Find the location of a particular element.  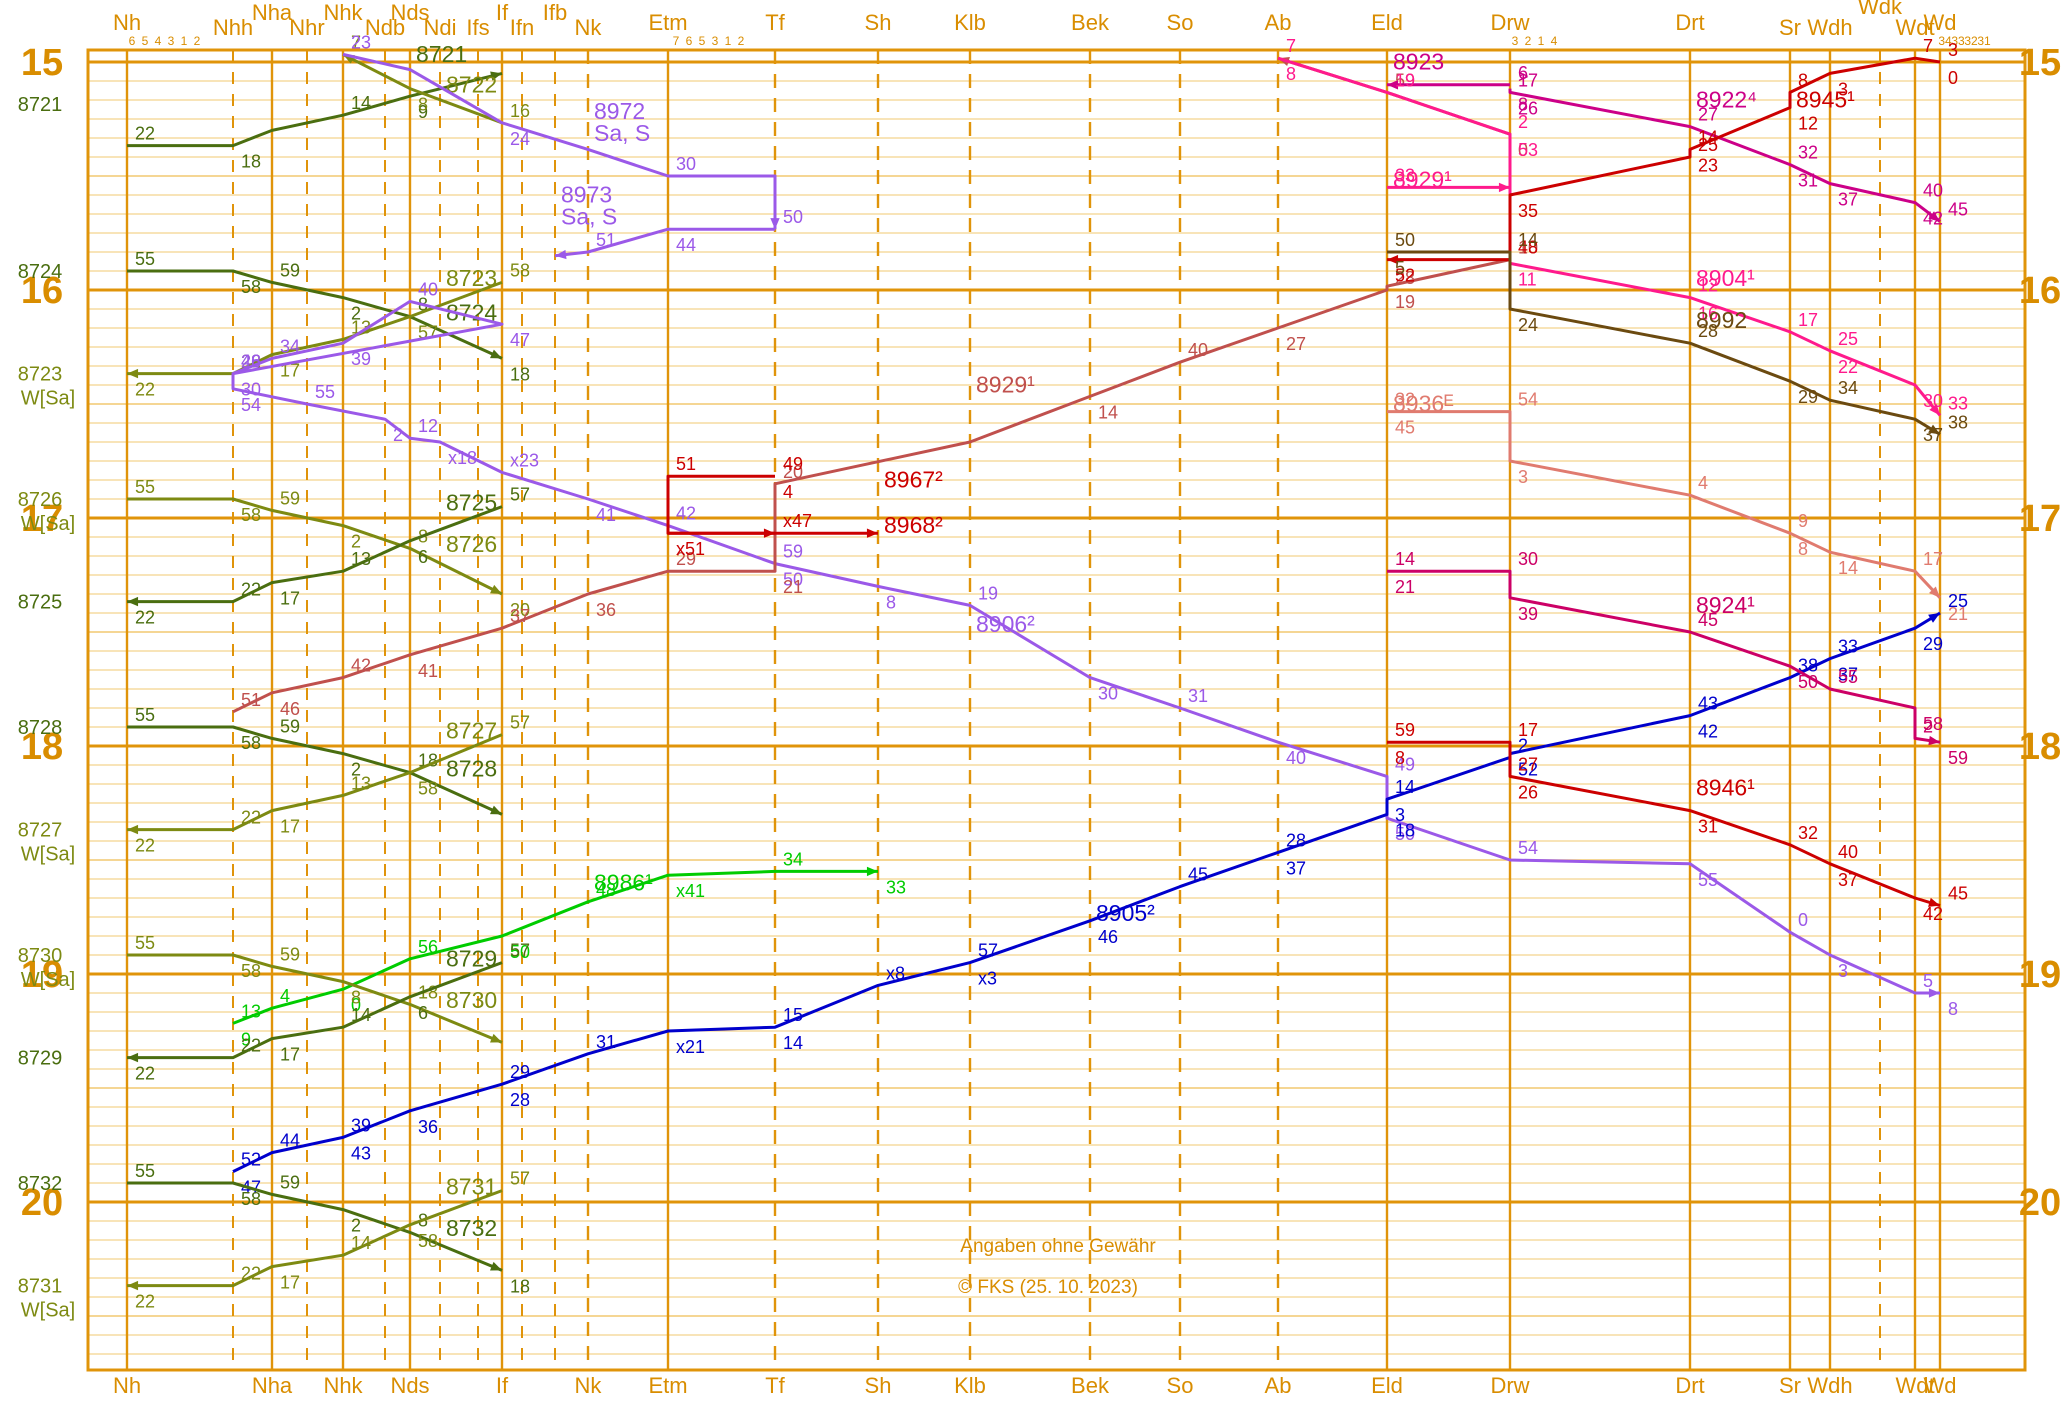

hour-label-left: 20 is located at coordinates (42, 1203).